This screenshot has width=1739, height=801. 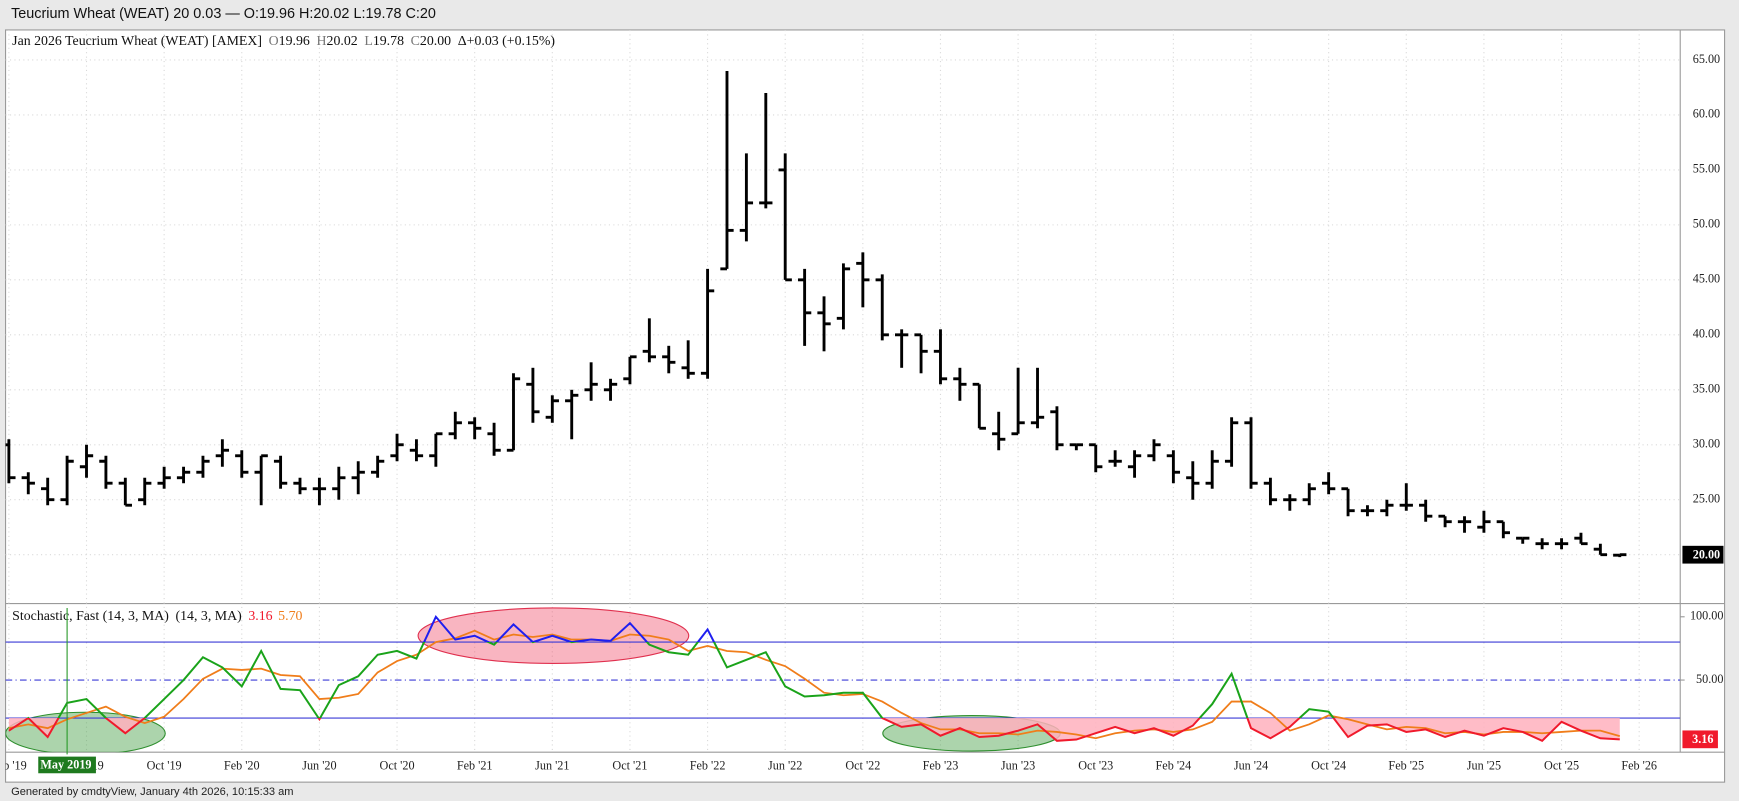 I want to click on annotation-label: May 2019, so click(x=65, y=764).